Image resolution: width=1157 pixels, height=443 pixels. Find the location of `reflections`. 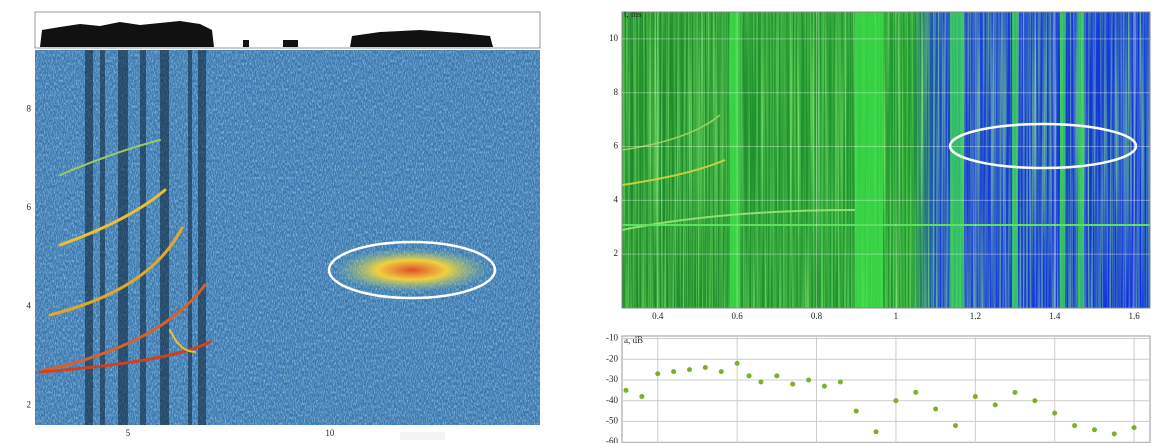

reflections is located at coordinates (885, 172).